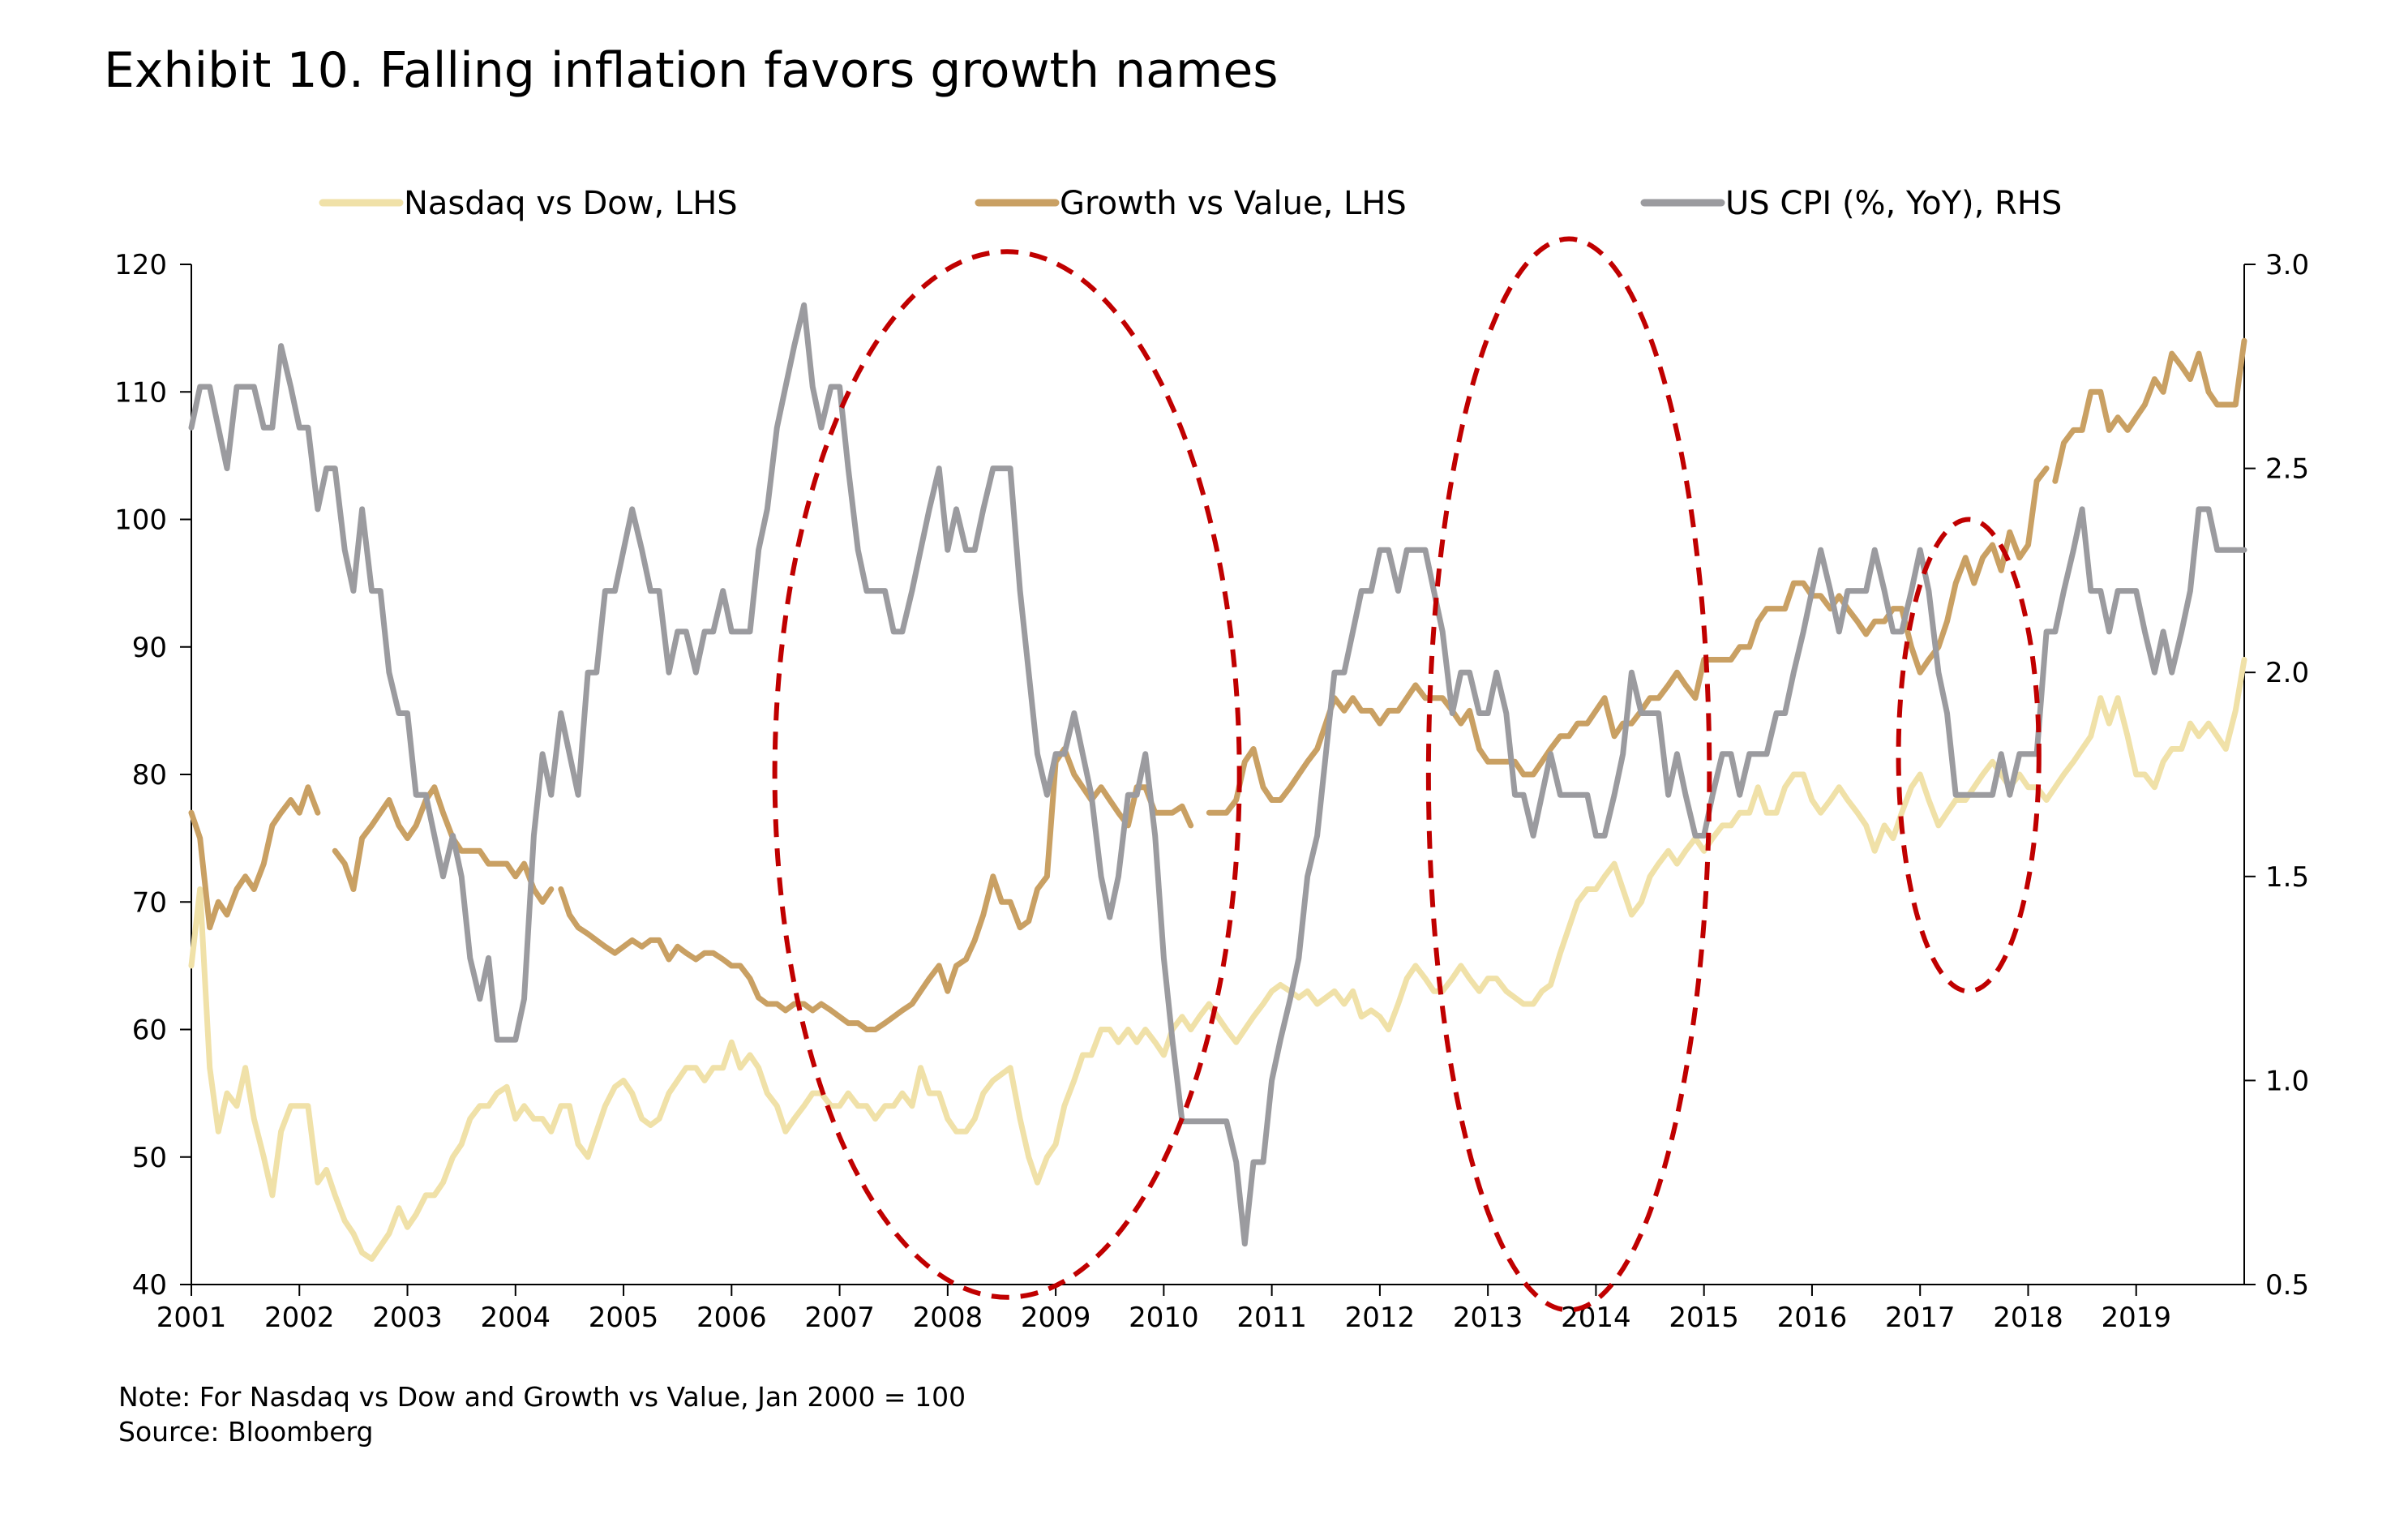  Describe the element at coordinates (149, 648) in the screenshot. I see `left-axis-tick-label: 90` at that location.